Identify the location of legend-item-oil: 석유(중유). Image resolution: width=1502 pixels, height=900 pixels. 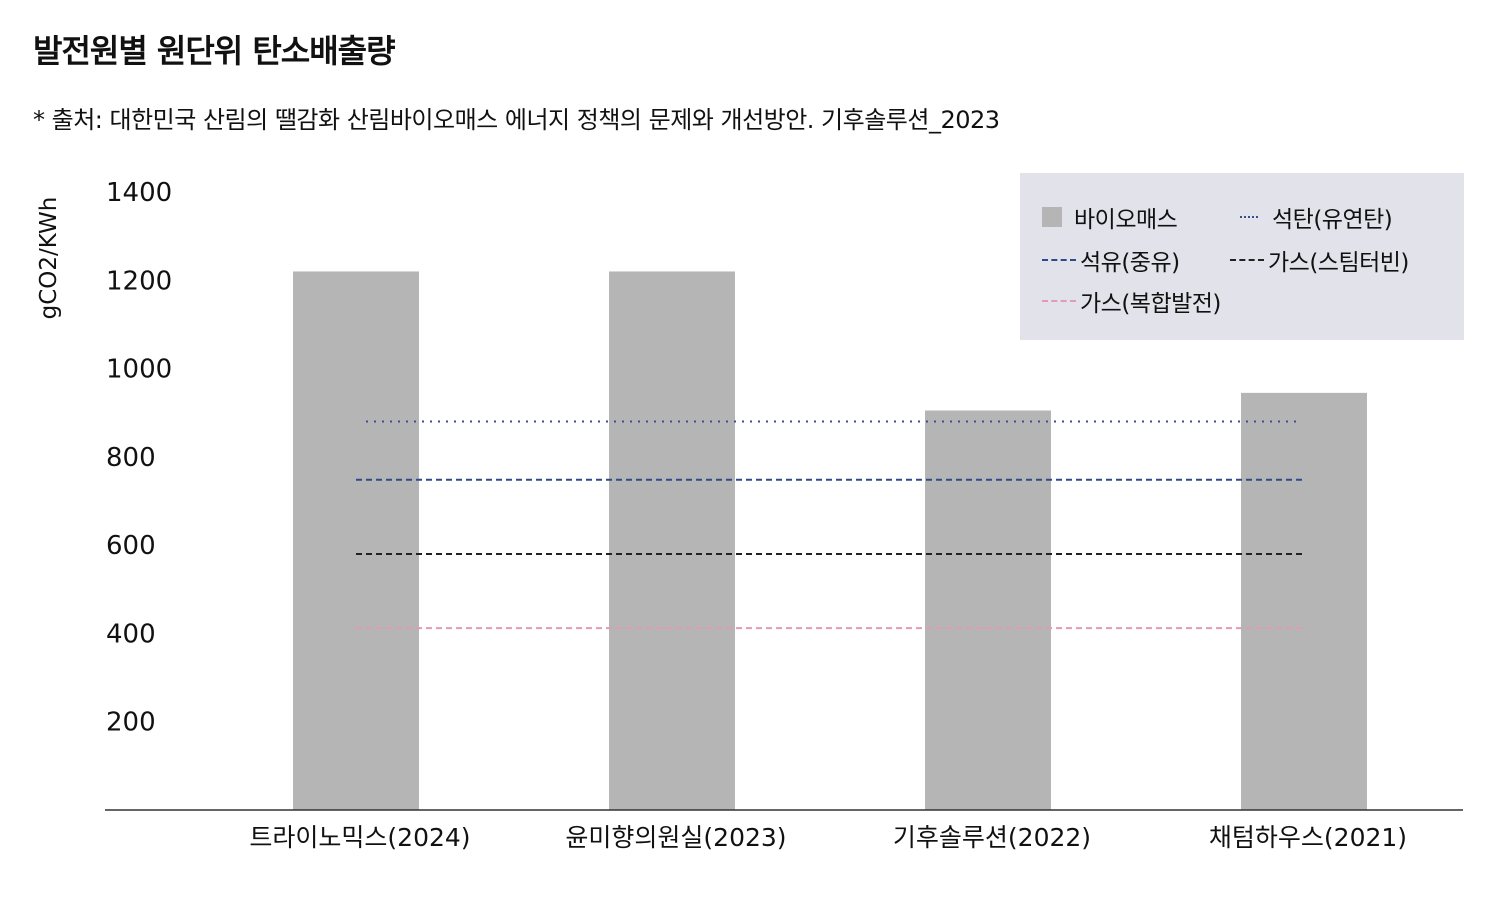
(1111, 260).